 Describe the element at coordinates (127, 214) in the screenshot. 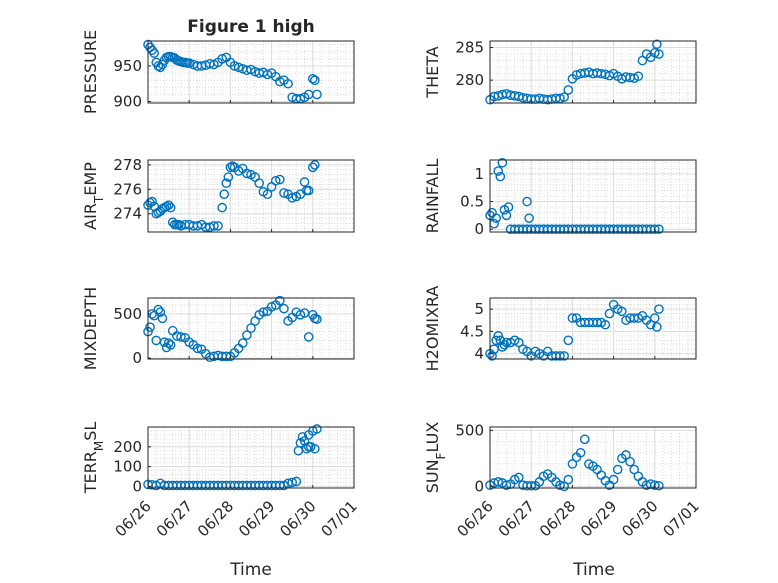

I see `y-tick-label: 274` at that location.